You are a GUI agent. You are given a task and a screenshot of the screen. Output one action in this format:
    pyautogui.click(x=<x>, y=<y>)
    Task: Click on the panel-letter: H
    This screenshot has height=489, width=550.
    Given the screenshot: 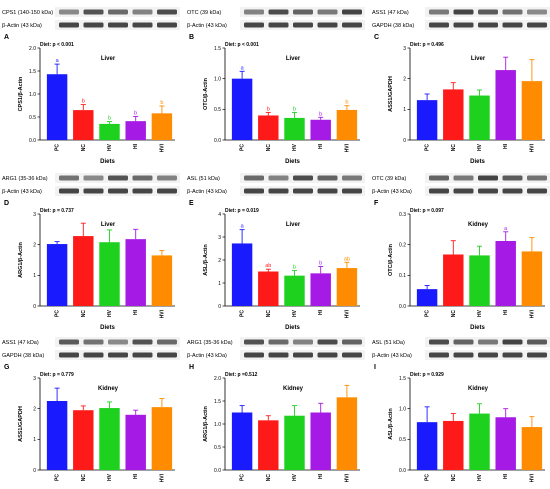 What is the action you would take?
    pyautogui.click(x=191, y=367)
    